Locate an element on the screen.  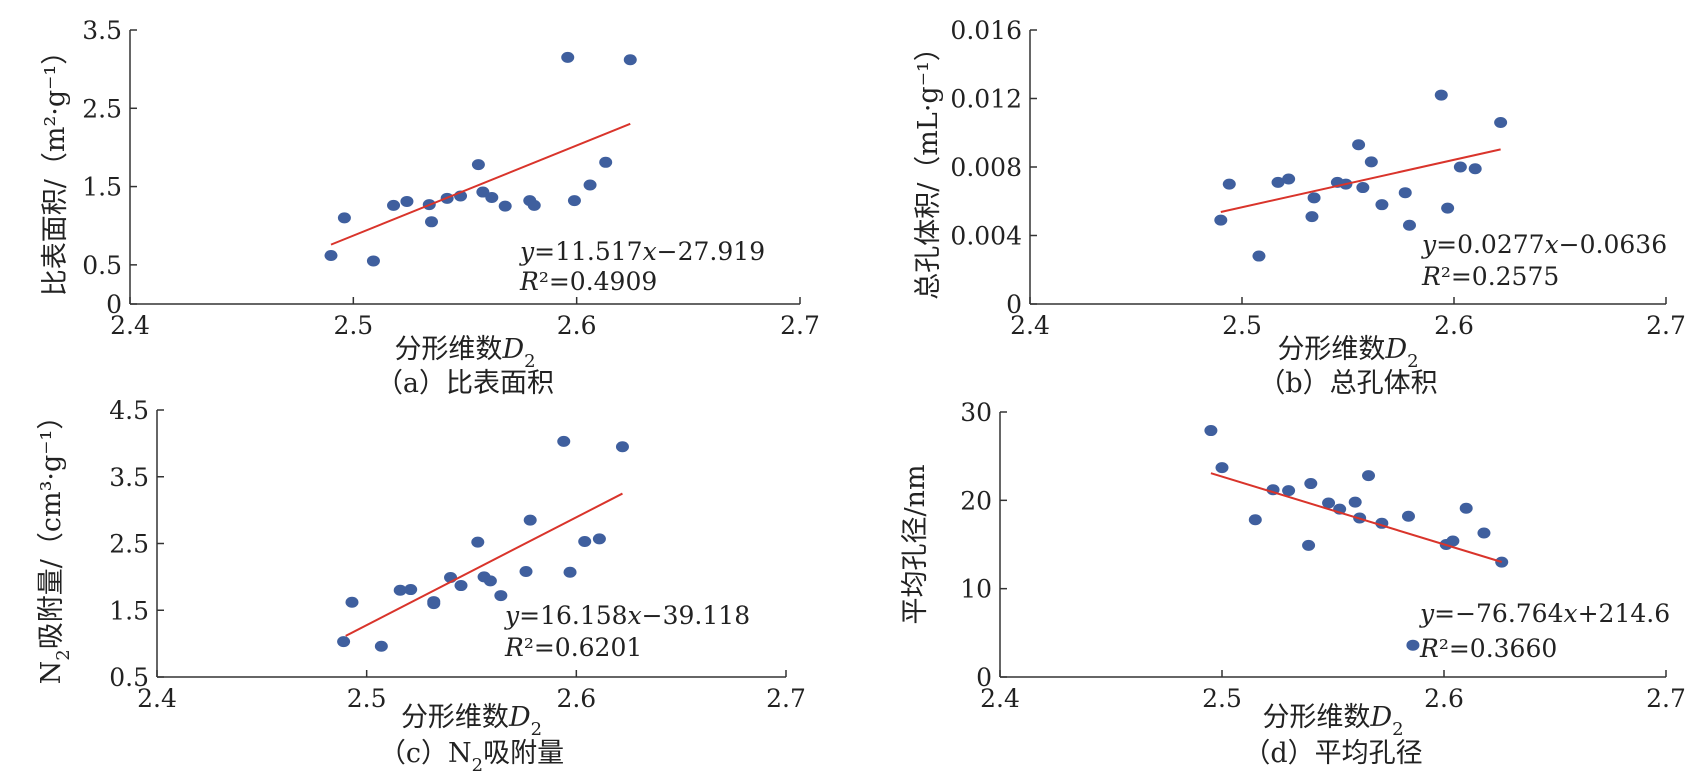
fit-line-d is located at coordinates (1356, 517).